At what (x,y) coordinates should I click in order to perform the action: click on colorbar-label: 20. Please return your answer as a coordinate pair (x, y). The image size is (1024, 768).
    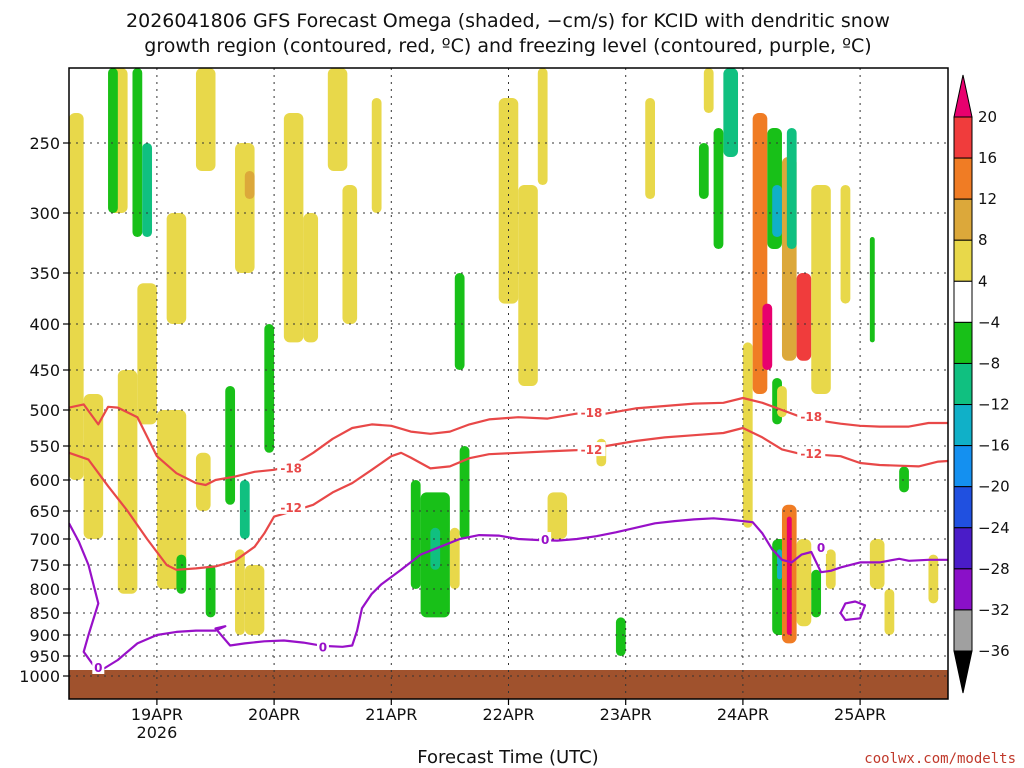
    Looking at the image, I should click on (987, 117).